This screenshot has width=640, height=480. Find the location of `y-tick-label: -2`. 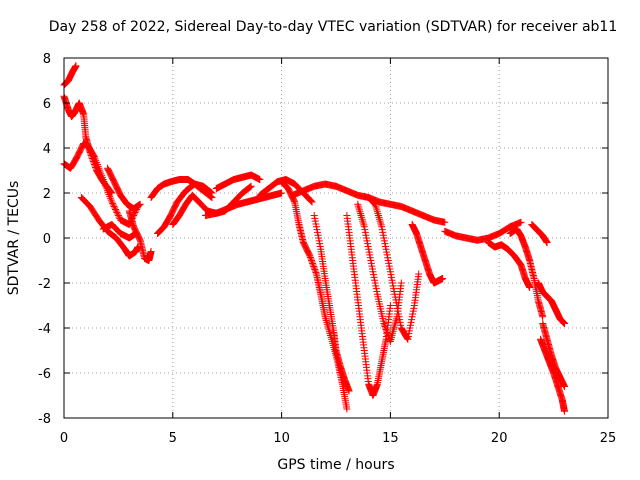

y-tick-label: -2 is located at coordinates (44, 284).